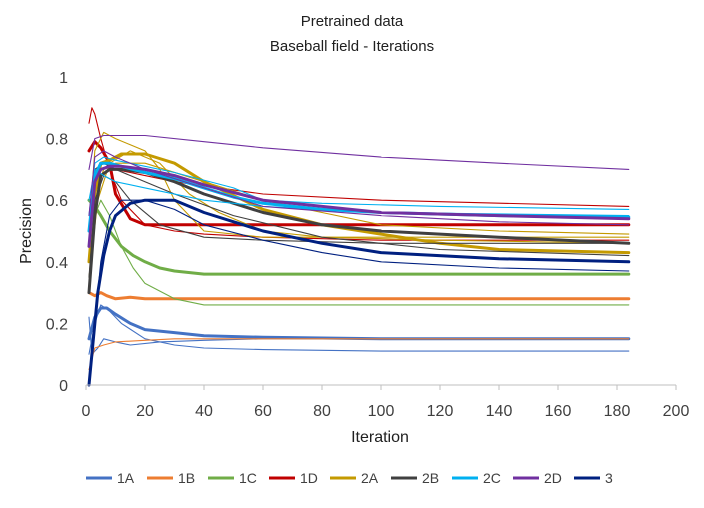 Image resolution: width=704 pixels, height=508 pixels. What do you see at coordinates (263, 411) in the screenshot?
I see `x-tick-label: 60` at bounding box center [263, 411].